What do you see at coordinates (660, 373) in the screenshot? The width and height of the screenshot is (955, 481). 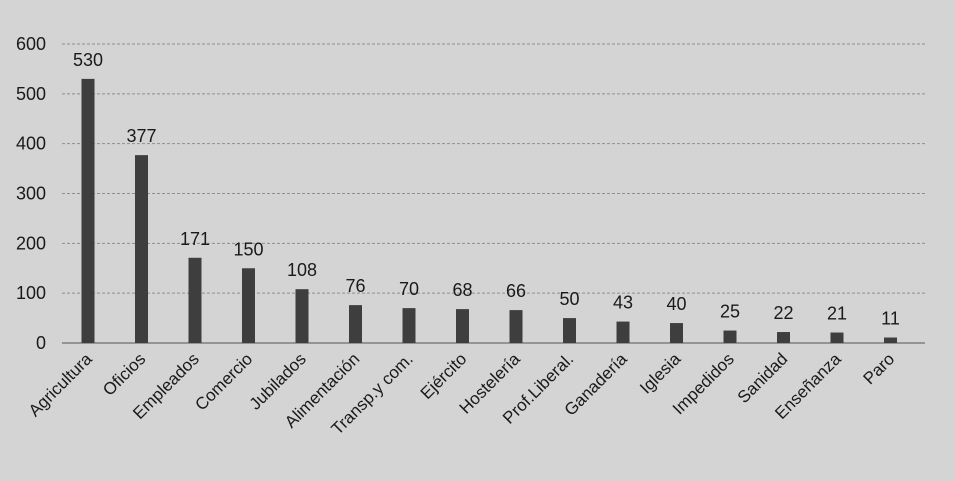 I see `x-tick-label: Iglesia` at bounding box center [660, 373].